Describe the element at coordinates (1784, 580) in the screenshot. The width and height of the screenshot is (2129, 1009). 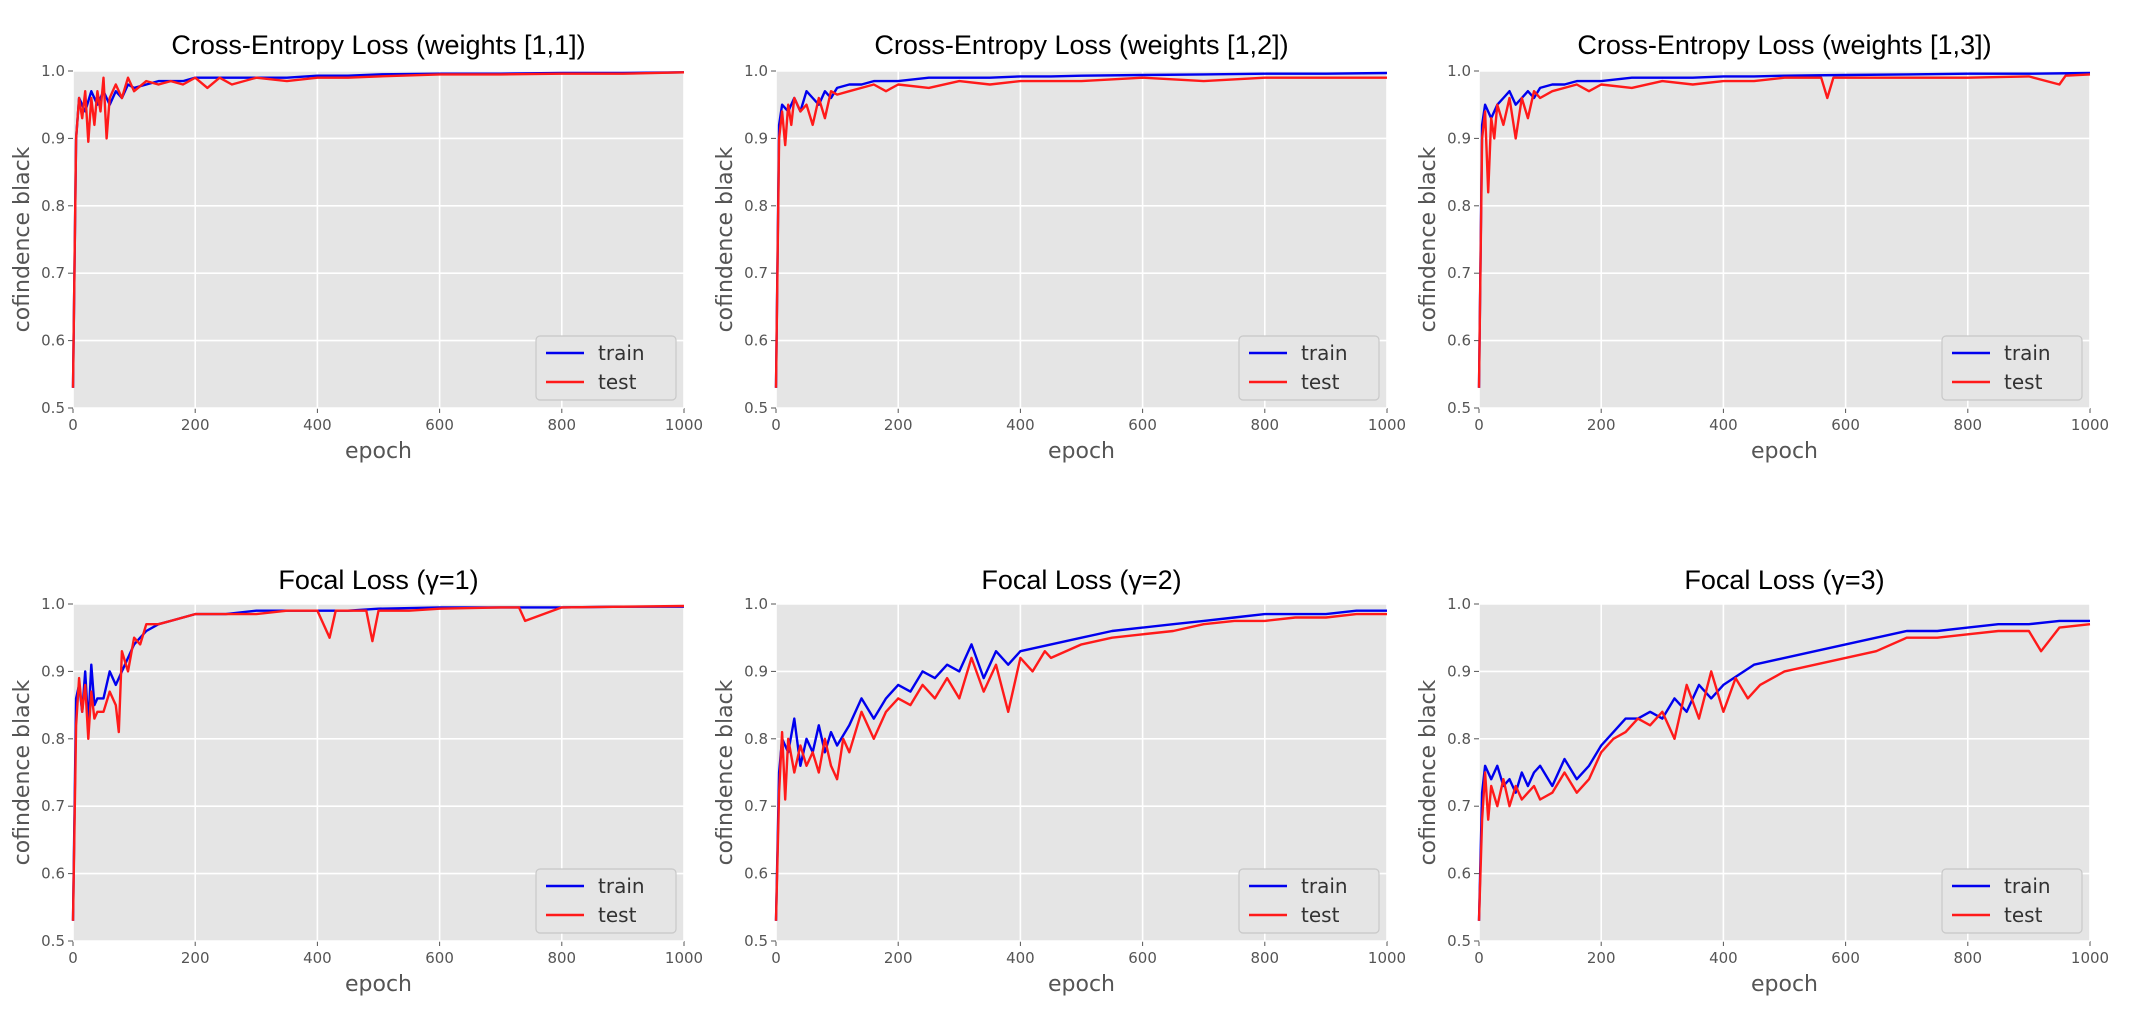
I see `chart-title: Focal Loss (γ=3)` at that location.